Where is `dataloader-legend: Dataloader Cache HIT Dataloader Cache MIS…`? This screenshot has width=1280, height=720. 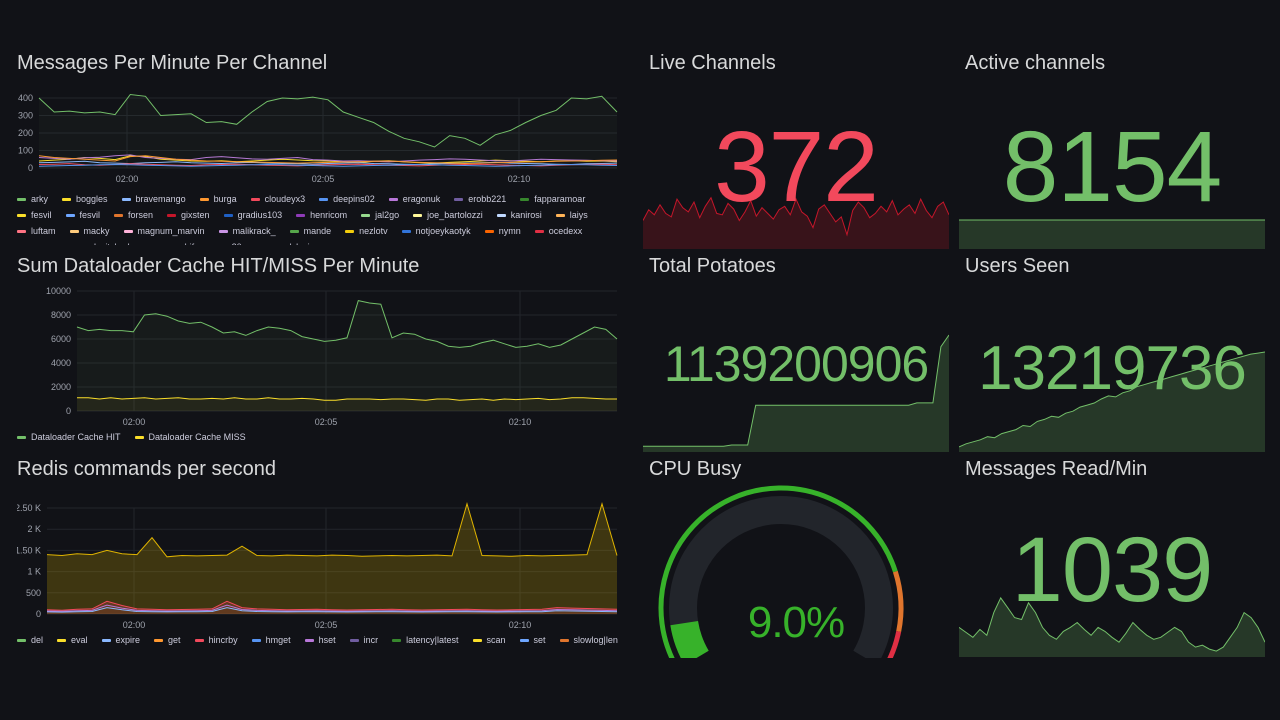 dataloader-legend: Dataloader Cache HIT Dataloader Cache MIS… is located at coordinates (325, 437).